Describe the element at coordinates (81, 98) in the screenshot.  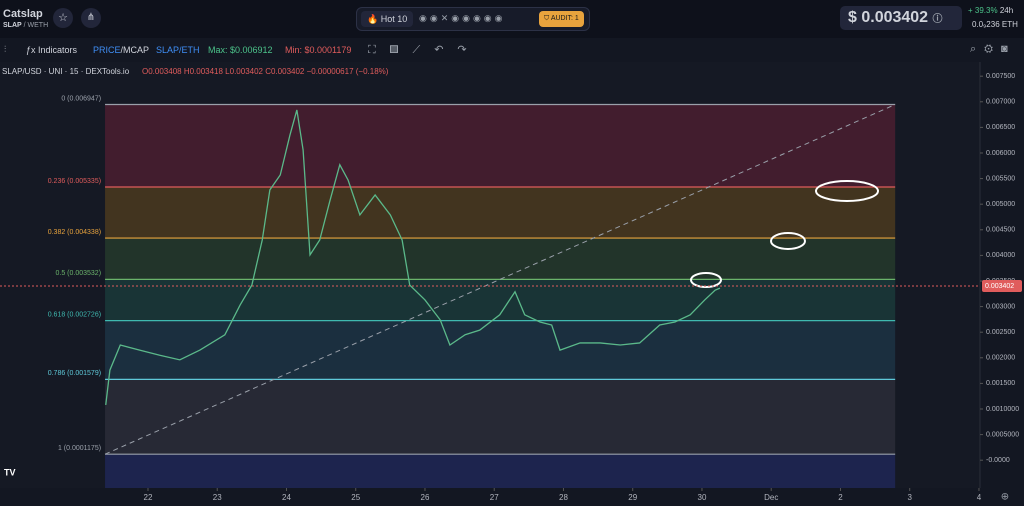
I see `fib-label: 0 (0.006947)` at that location.